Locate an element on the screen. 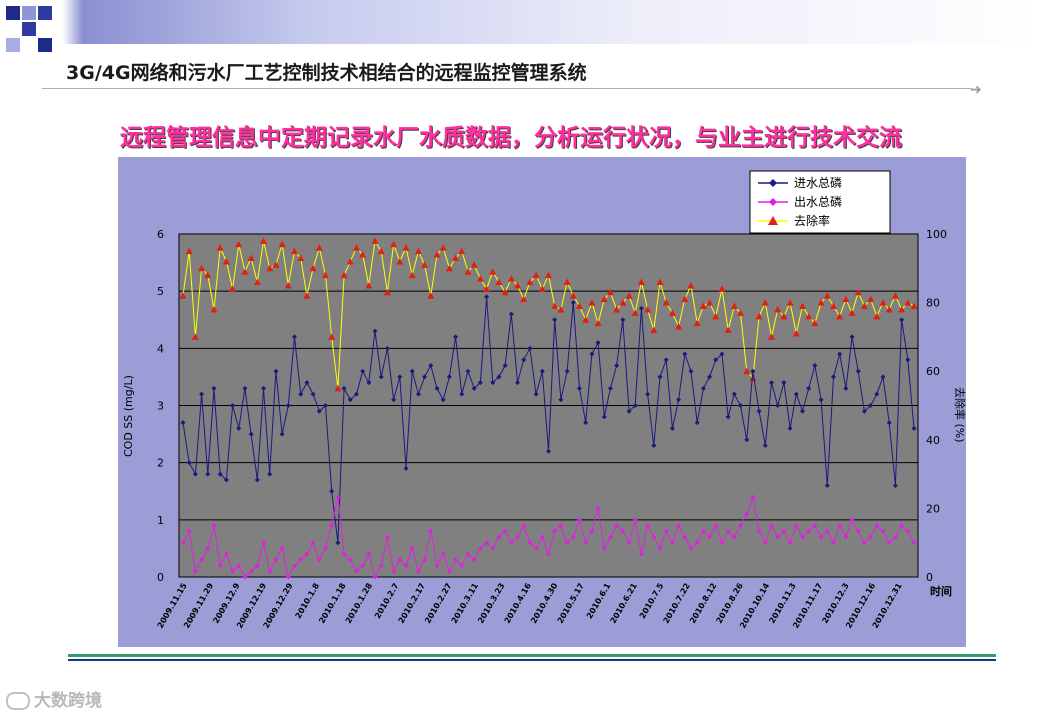  left-tick-label: 6 is located at coordinates (160, 234).